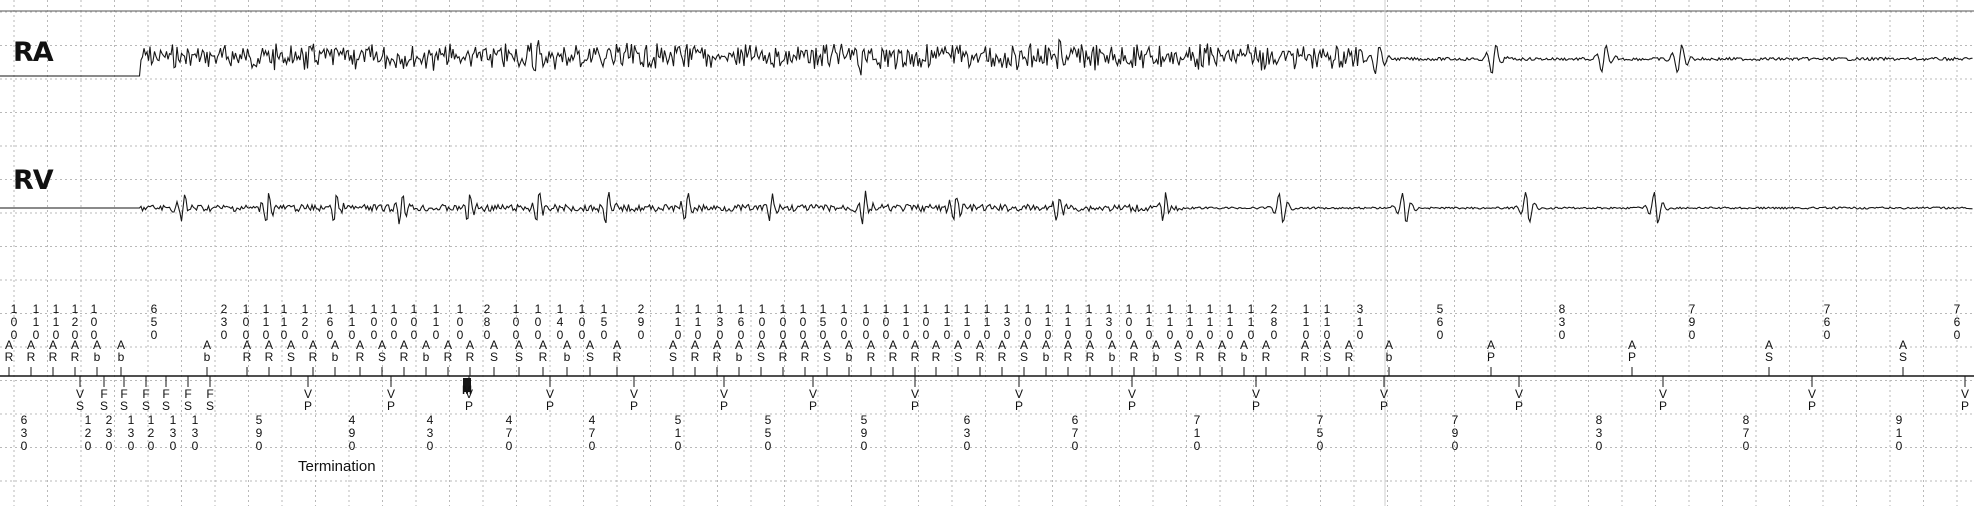  What do you see at coordinates (1002, 357) in the screenshot?
I see `atrial-marker-glyph: R` at bounding box center [1002, 357].